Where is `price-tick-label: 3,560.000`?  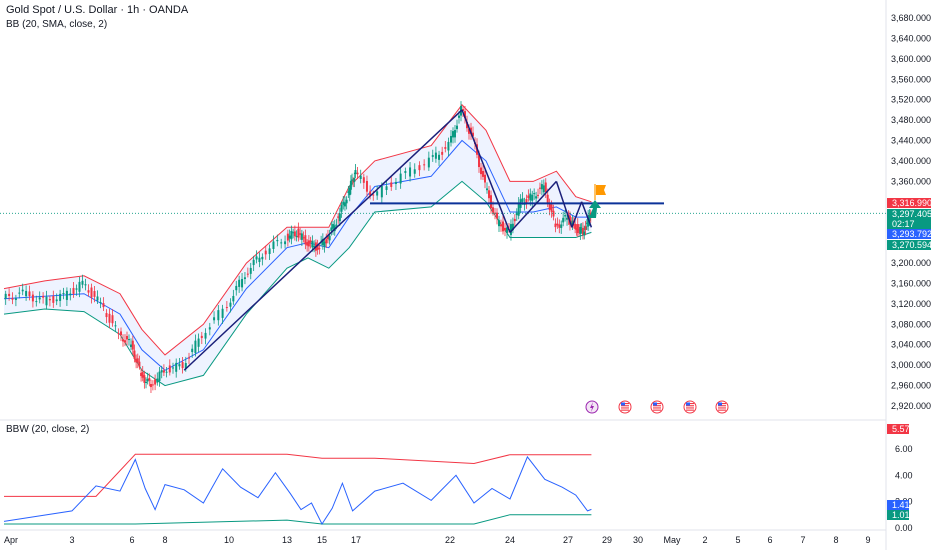 price-tick-label: 3,560.000 is located at coordinates (911, 79).